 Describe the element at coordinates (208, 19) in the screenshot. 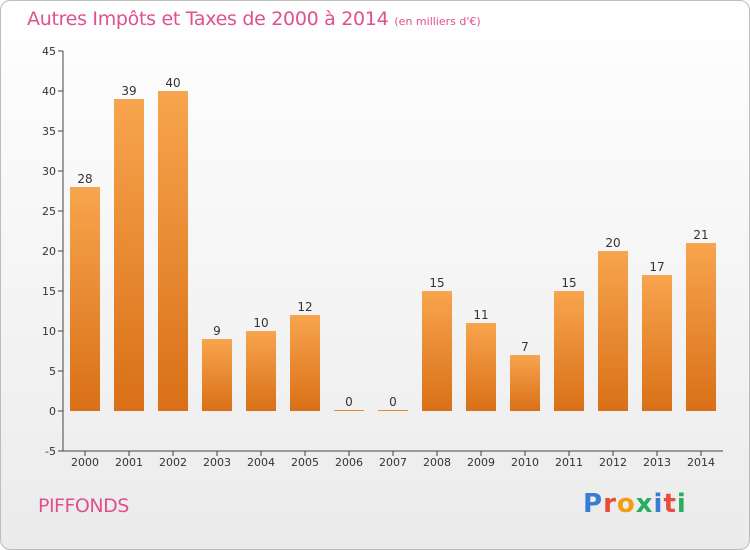

I see `chart-title-main: Autres Impôts et Taxes de 2000 à 2014` at that location.